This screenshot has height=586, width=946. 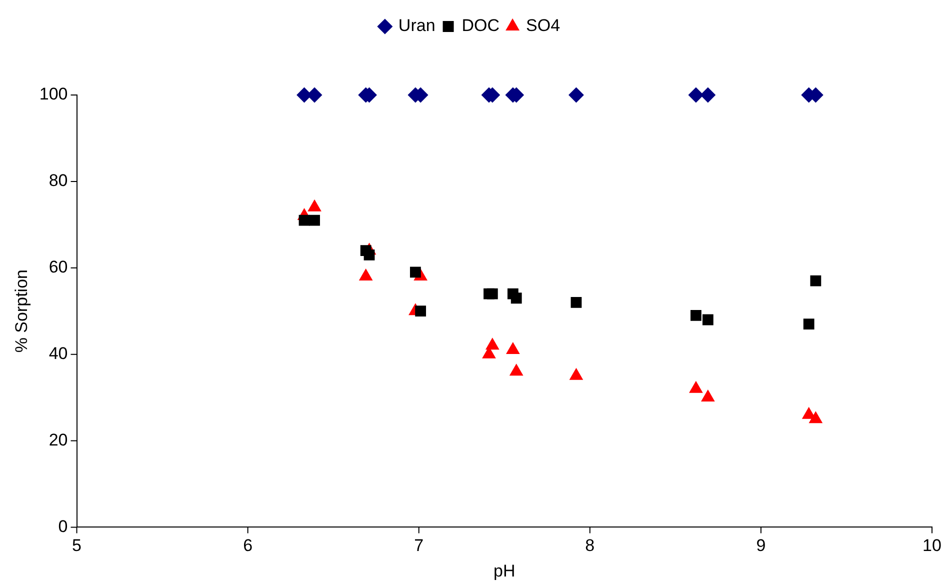 I want to click on x-tick-label: 6, so click(x=248, y=546).